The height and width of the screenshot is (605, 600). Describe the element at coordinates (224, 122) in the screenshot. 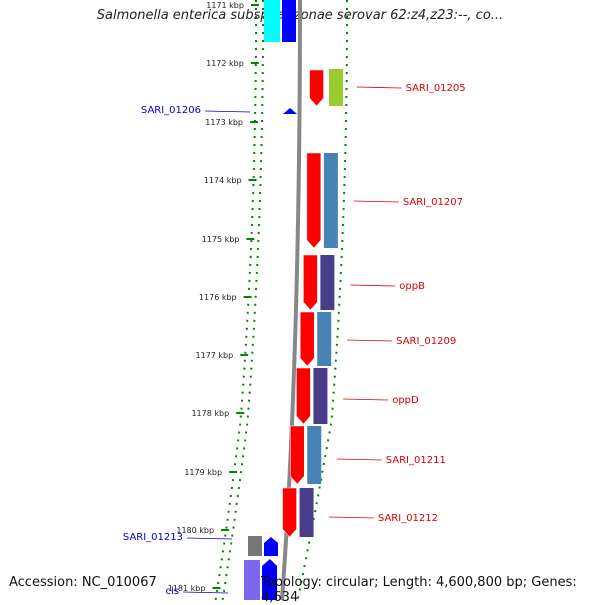

I see `tick-label: 1173 kbp` at that location.